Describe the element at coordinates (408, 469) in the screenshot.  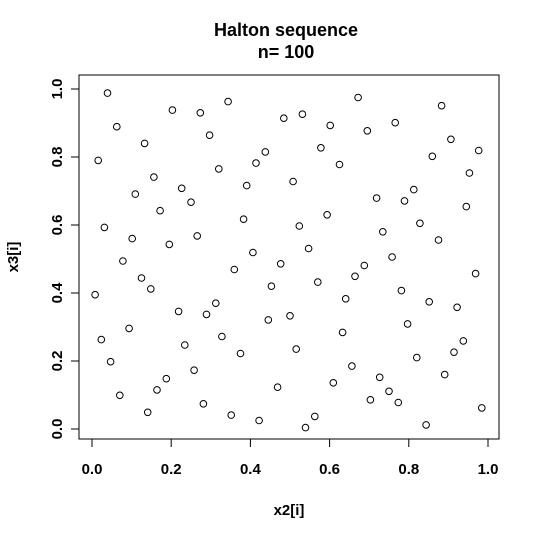
I see `x-tick-label: 0.8` at that location.